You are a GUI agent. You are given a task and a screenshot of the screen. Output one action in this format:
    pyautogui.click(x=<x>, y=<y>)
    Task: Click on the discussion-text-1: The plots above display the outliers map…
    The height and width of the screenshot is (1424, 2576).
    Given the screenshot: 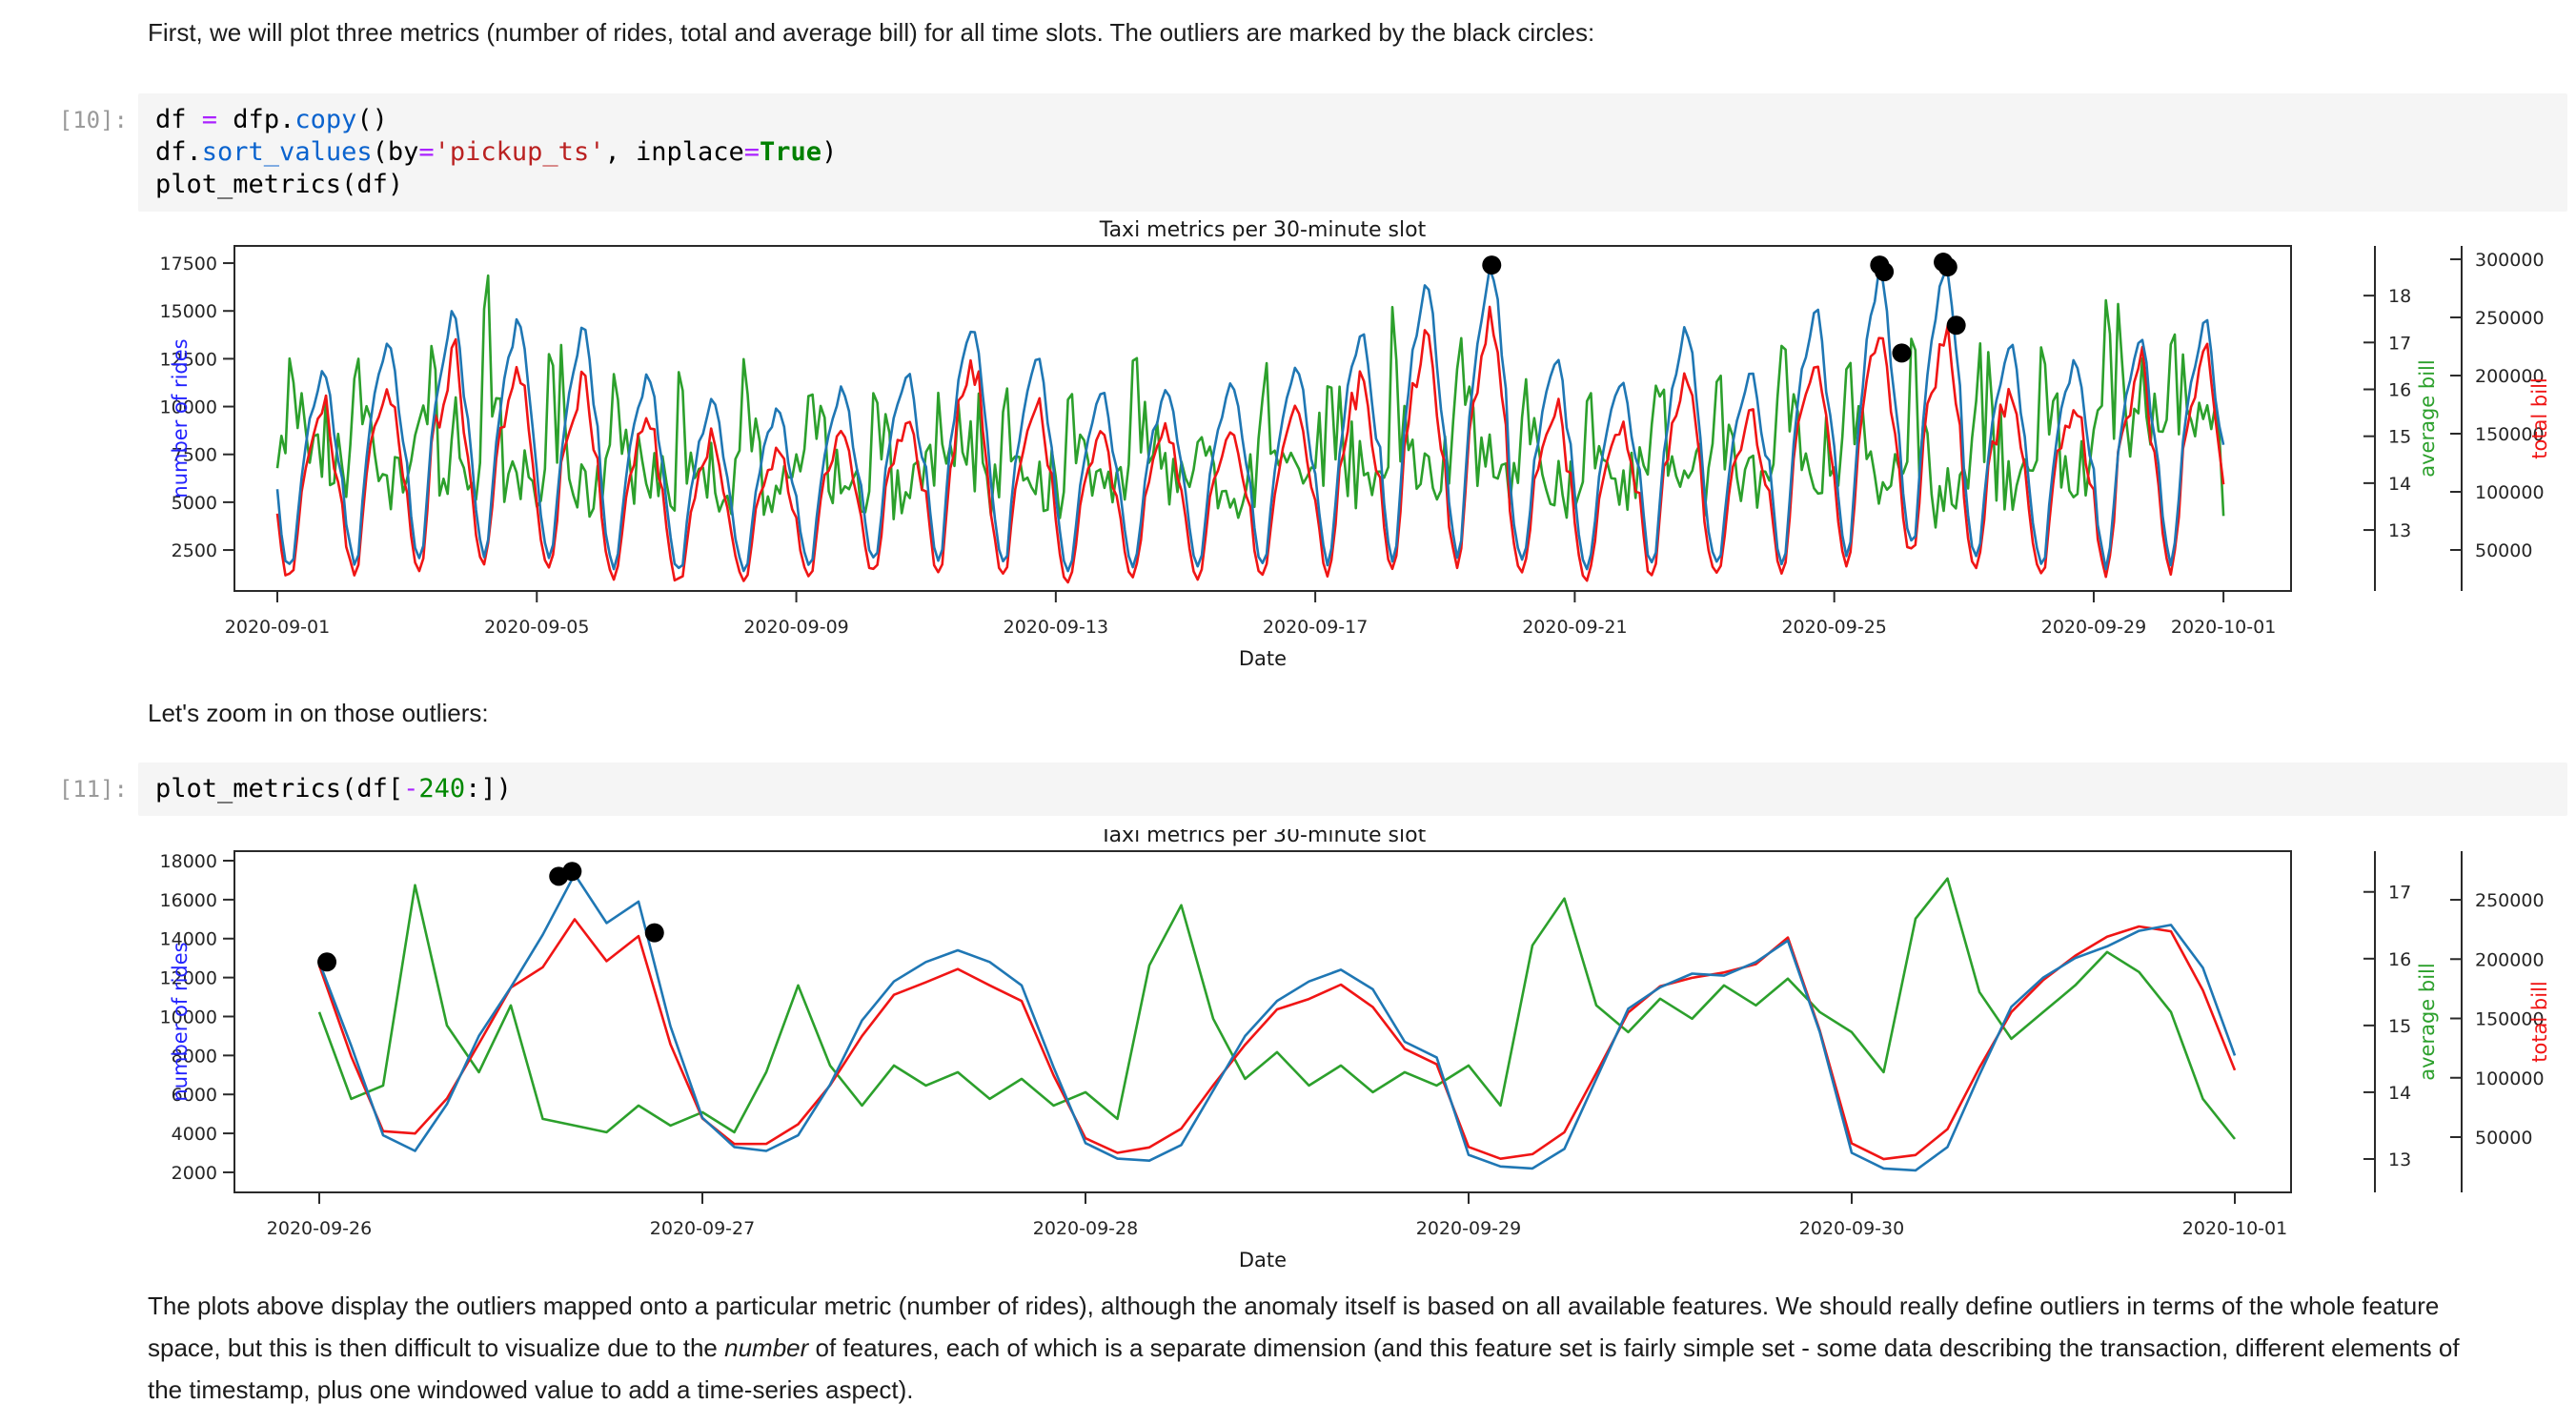 What is the action you would take?
    pyautogui.click(x=1294, y=1327)
    